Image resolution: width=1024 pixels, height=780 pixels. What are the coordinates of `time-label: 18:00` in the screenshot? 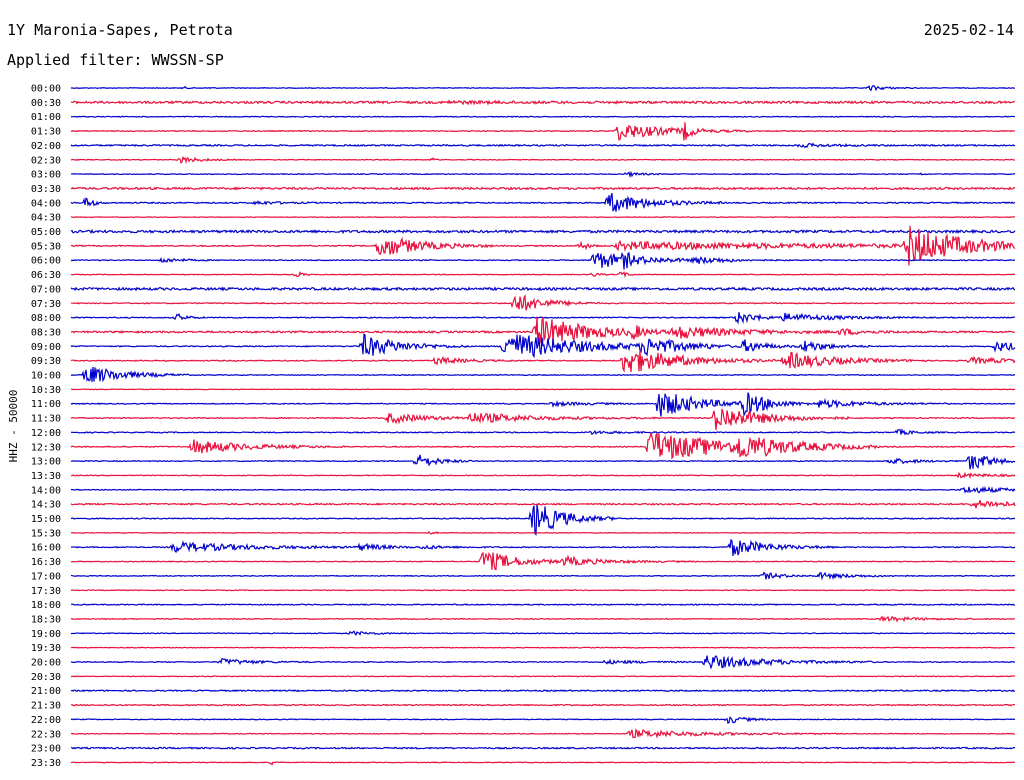 It's located at (46, 605).